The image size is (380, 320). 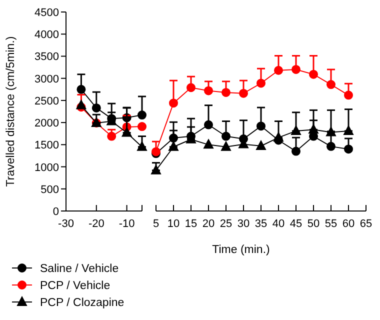 I want to click on x-axis-title: Time (min.), so click(x=241, y=250).